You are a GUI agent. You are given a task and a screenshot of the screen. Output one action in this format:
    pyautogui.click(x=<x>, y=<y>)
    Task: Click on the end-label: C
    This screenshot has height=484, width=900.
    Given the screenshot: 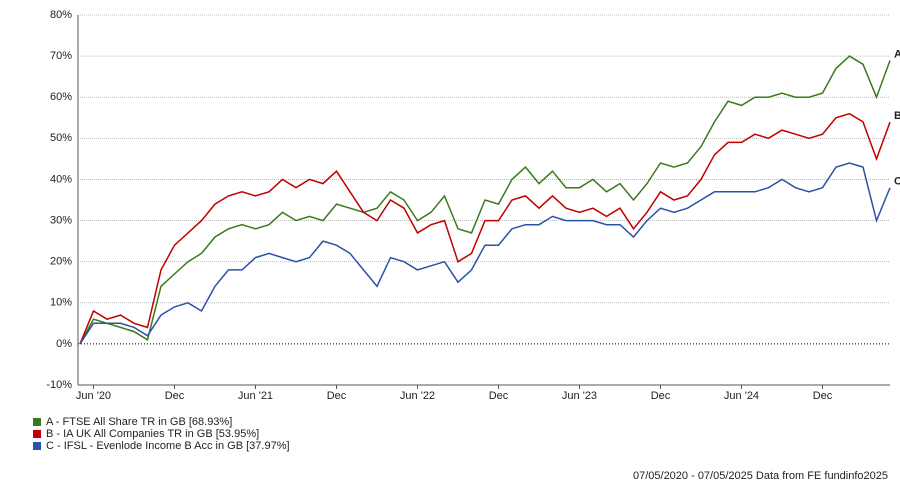 What is the action you would take?
    pyautogui.click(x=897, y=182)
    